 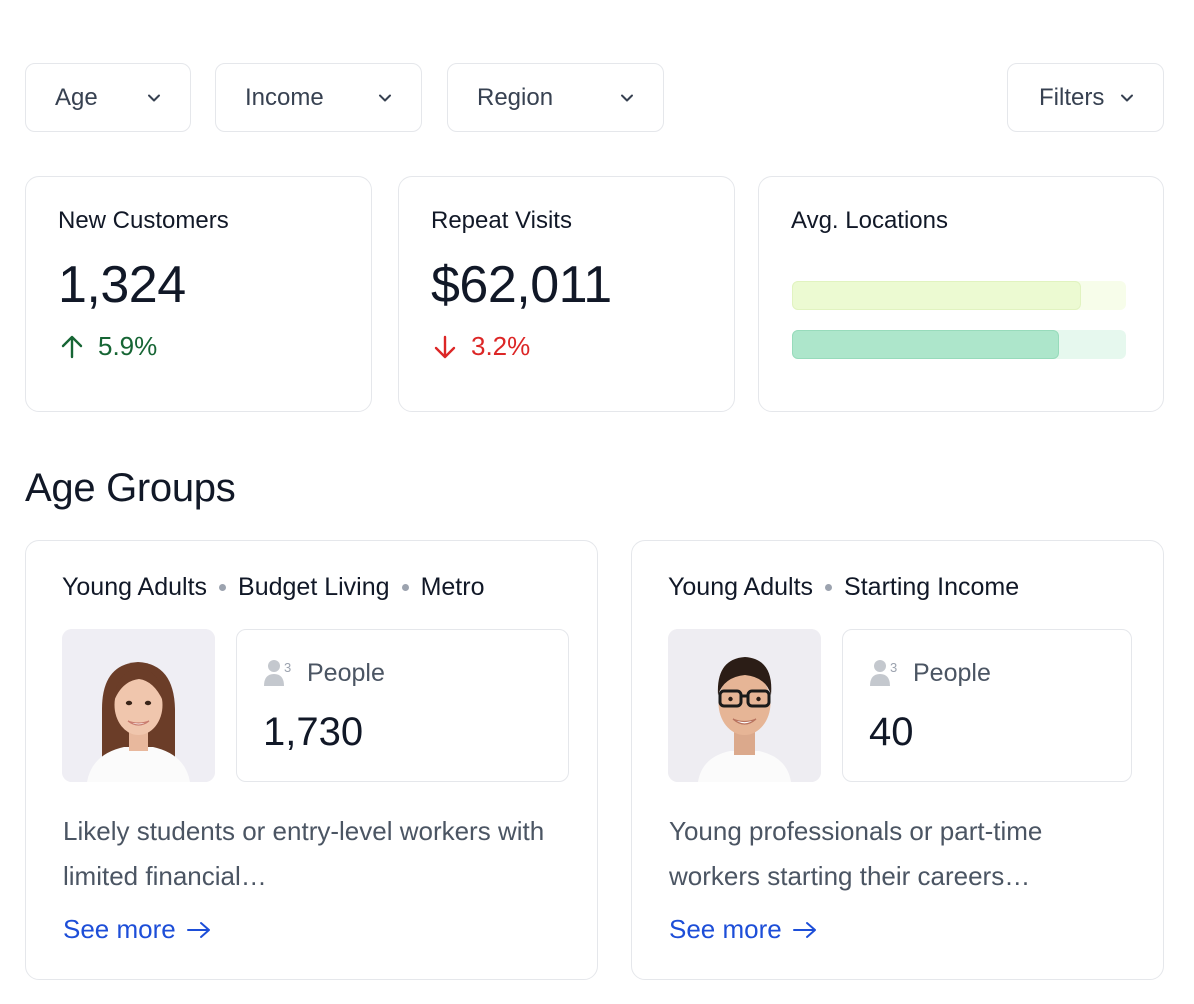 I want to click on group-tags: Young Adults Starting Income, so click(x=843, y=587).